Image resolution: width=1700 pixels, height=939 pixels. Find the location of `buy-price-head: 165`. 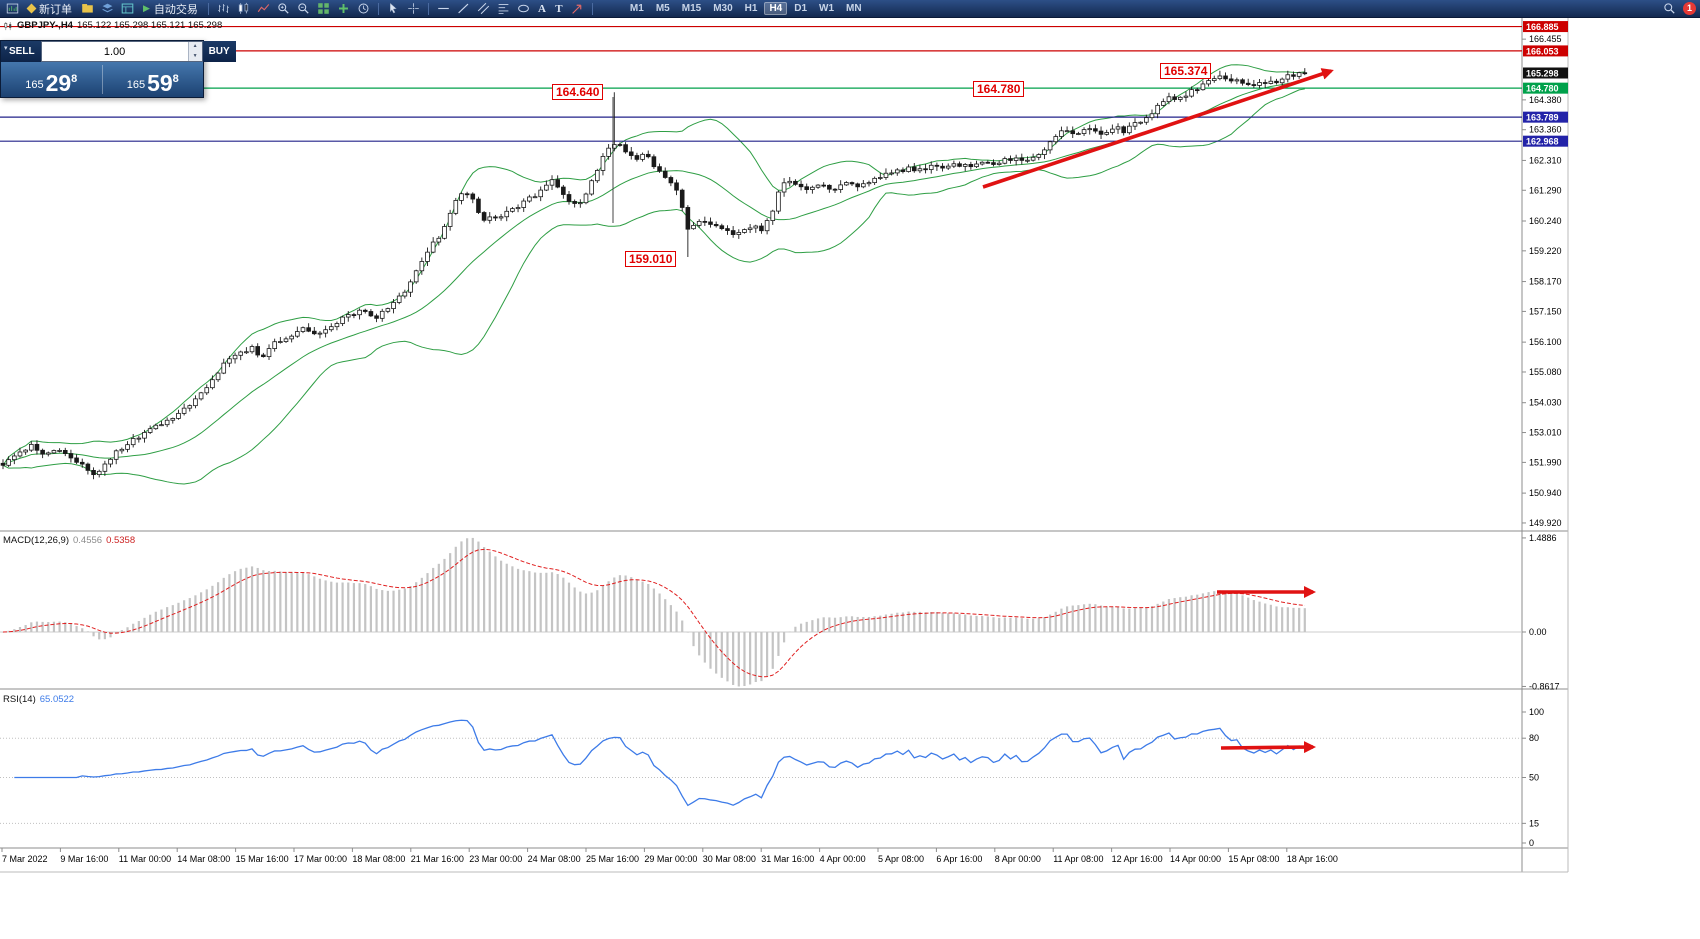

buy-price-head: 165 is located at coordinates (136, 85).